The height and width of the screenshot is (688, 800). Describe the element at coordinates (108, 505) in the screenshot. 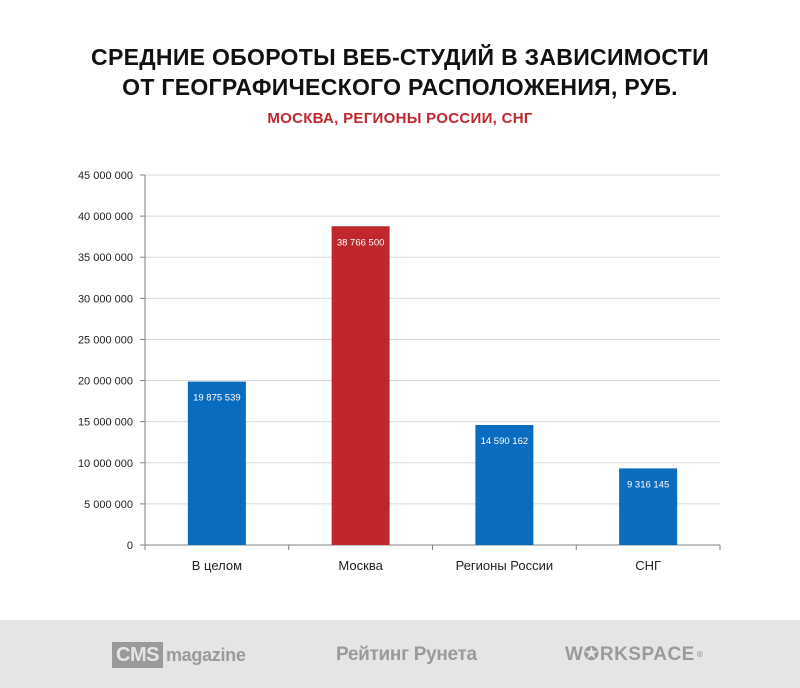

I see `y-tick-label: 5 000 000` at that location.